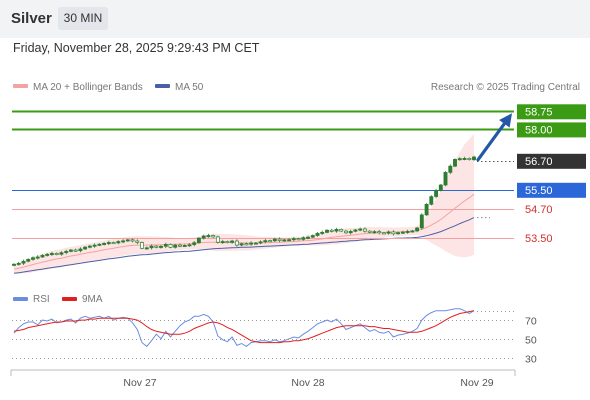 The width and height of the screenshot is (590, 400). Describe the element at coordinates (41, 299) in the screenshot. I see `rsi-legend-label: RSI` at that location.